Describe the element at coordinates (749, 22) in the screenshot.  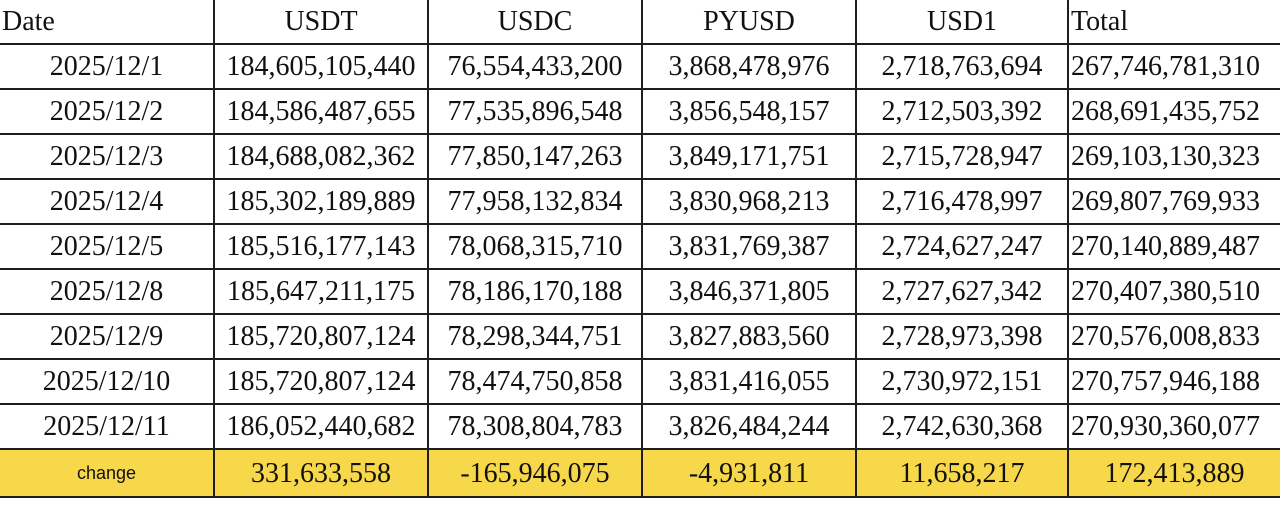
I see `column-header-pyusd: PYUSD` at that location.